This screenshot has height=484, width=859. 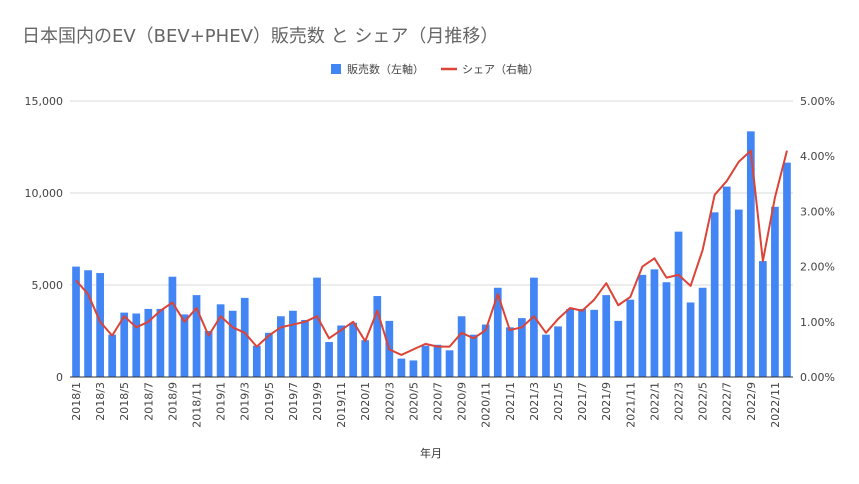 What do you see at coordinates (817, 322) in the screenshot?
I see `right-tick-label: 1.00%` at bounding box center [817, 322].